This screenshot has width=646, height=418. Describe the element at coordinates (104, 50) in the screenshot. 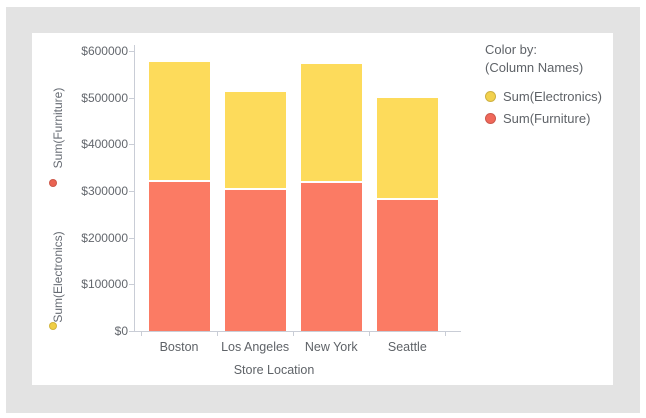

I see `y-tick-label: $600000` at that location.